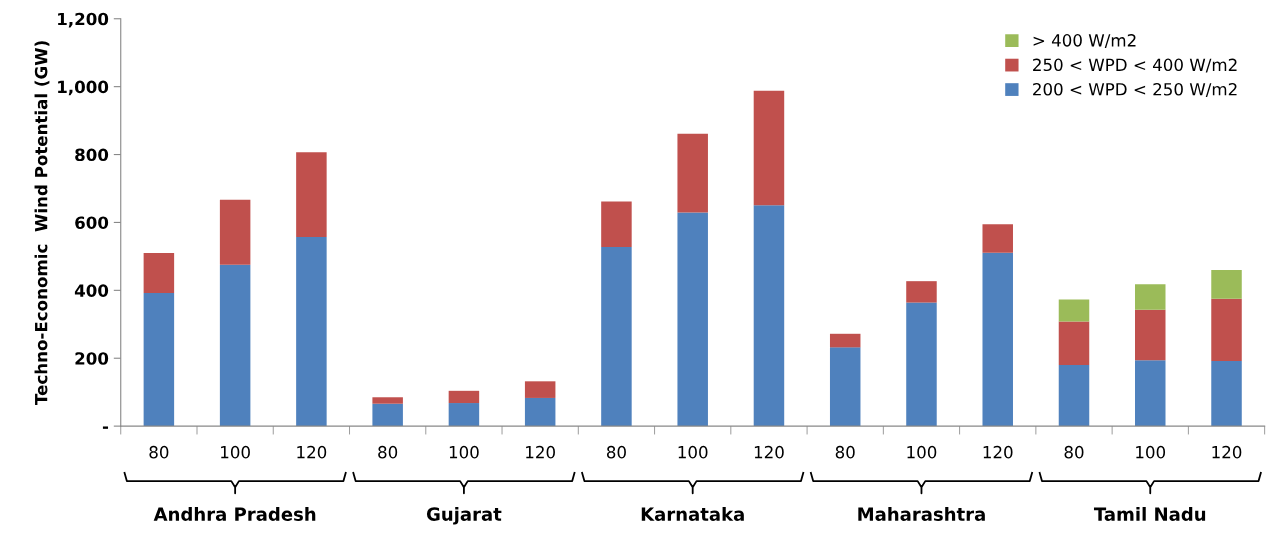  I want to click on y-tick-label: 400, so click(91, 290).